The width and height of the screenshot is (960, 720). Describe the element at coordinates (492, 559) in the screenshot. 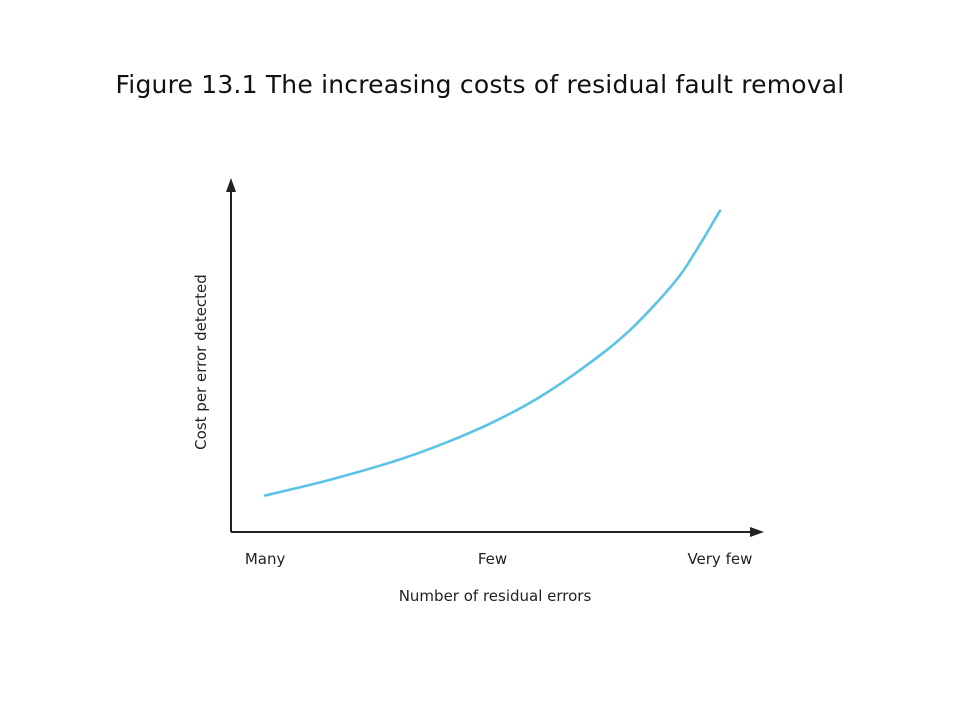

I see `x-tick-label: Few` at that location.